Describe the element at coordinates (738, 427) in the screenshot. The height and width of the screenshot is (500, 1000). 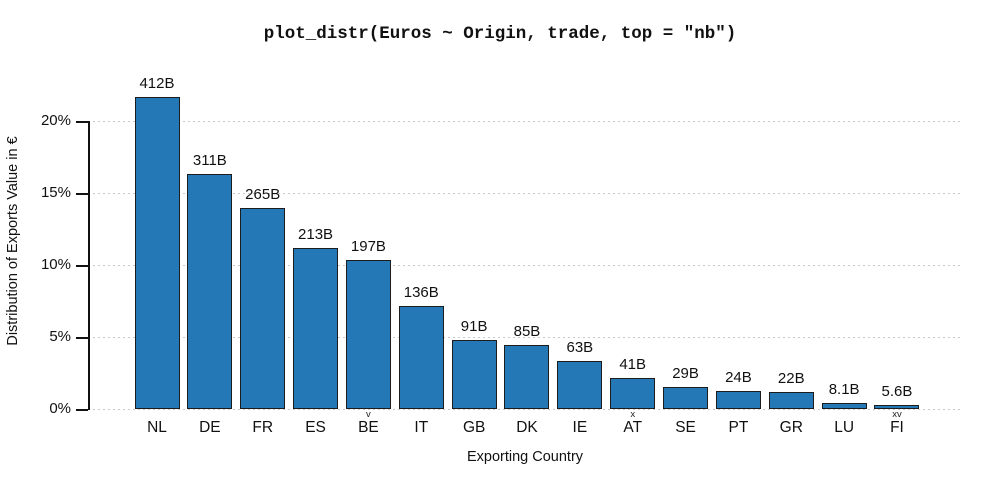
I see `x-tick-label: PT` at that location.